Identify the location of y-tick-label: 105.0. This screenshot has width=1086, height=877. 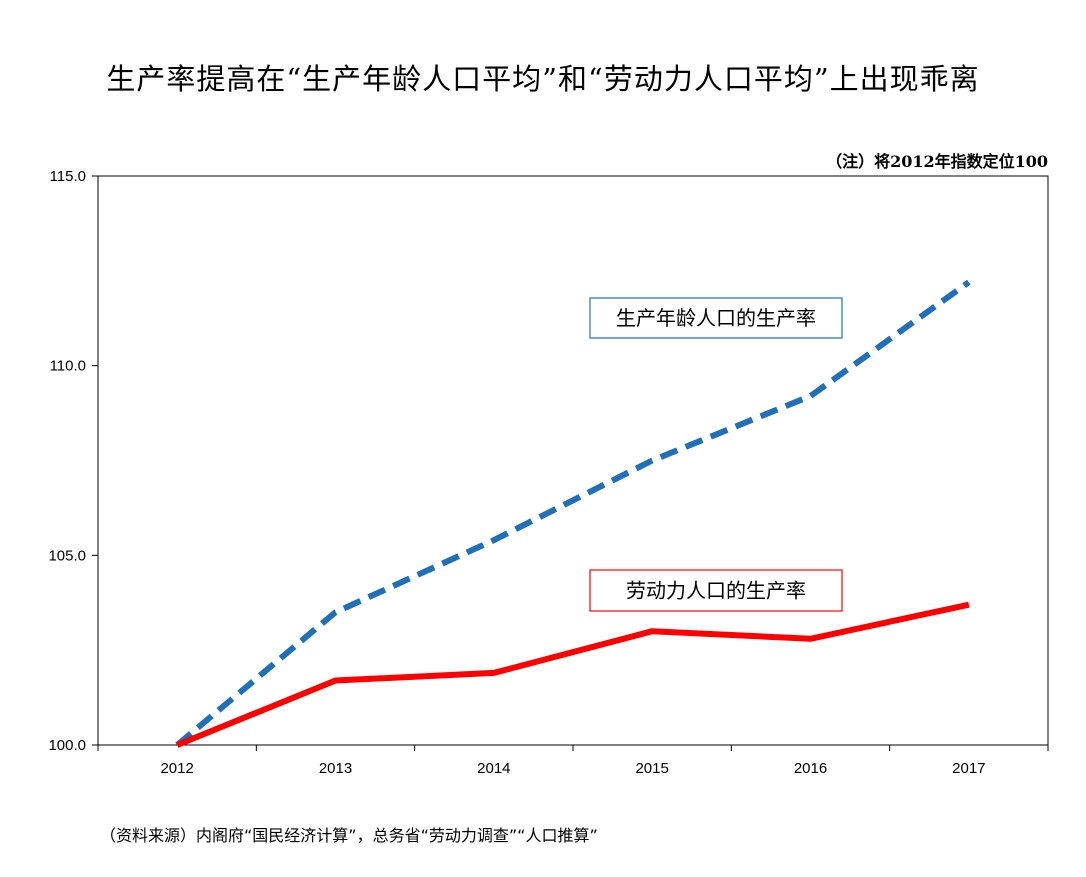
(67, 555).